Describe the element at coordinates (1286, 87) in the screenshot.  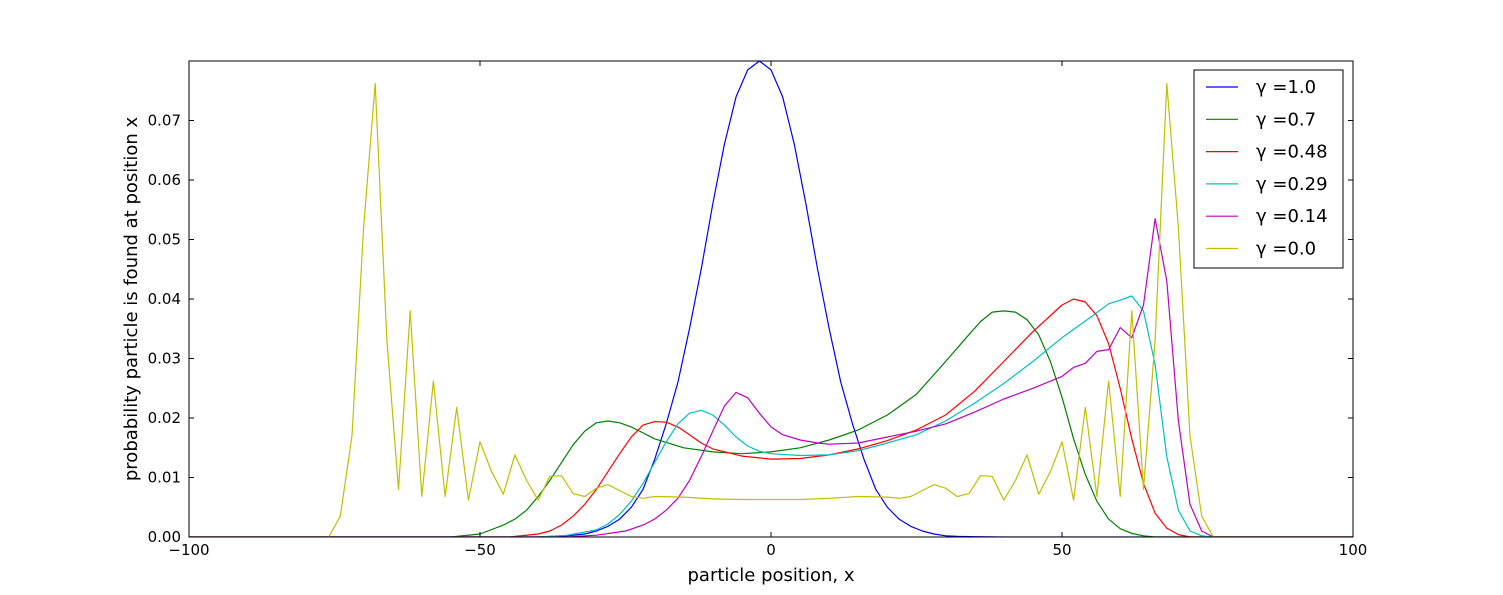
I see `legend-label-0: γ =1.0` at that location.